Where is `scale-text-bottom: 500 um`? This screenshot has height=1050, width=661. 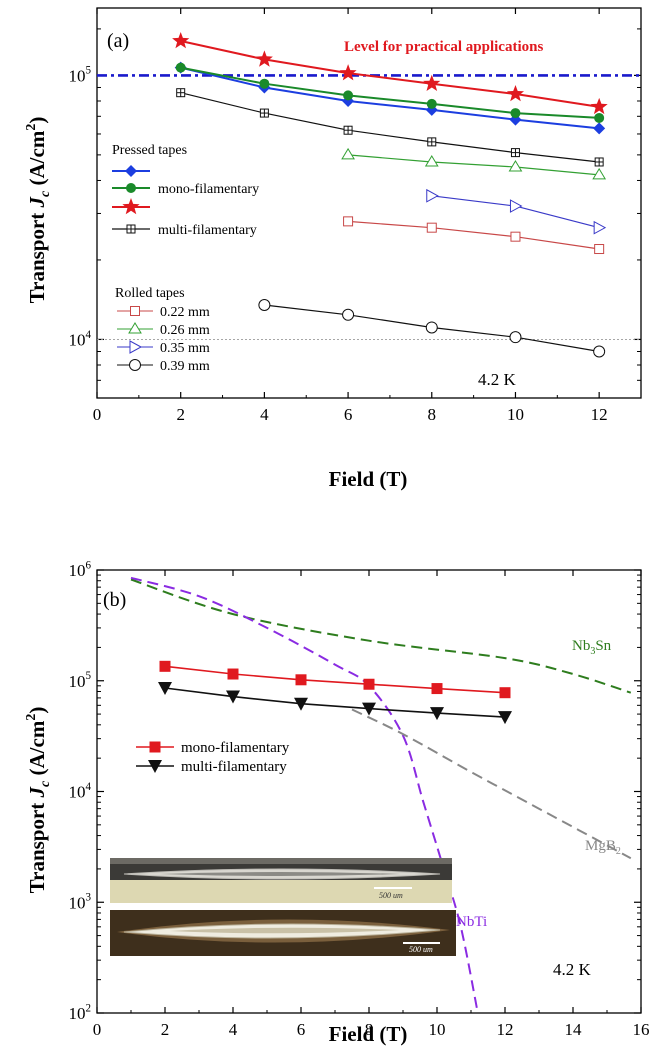
scale-text-bottom: 500 um is located at coordinates (421, 949).